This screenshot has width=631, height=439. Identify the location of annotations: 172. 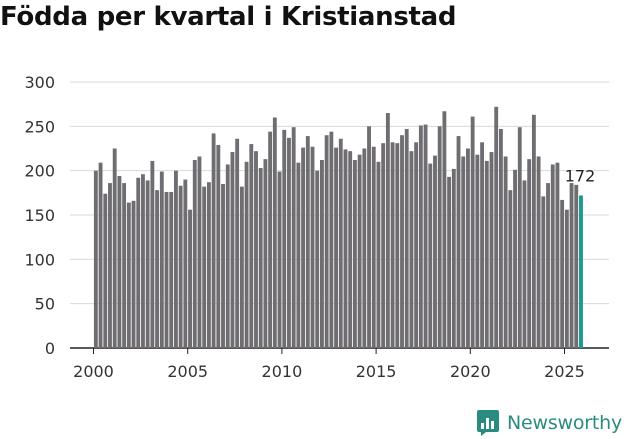
(580, 175).